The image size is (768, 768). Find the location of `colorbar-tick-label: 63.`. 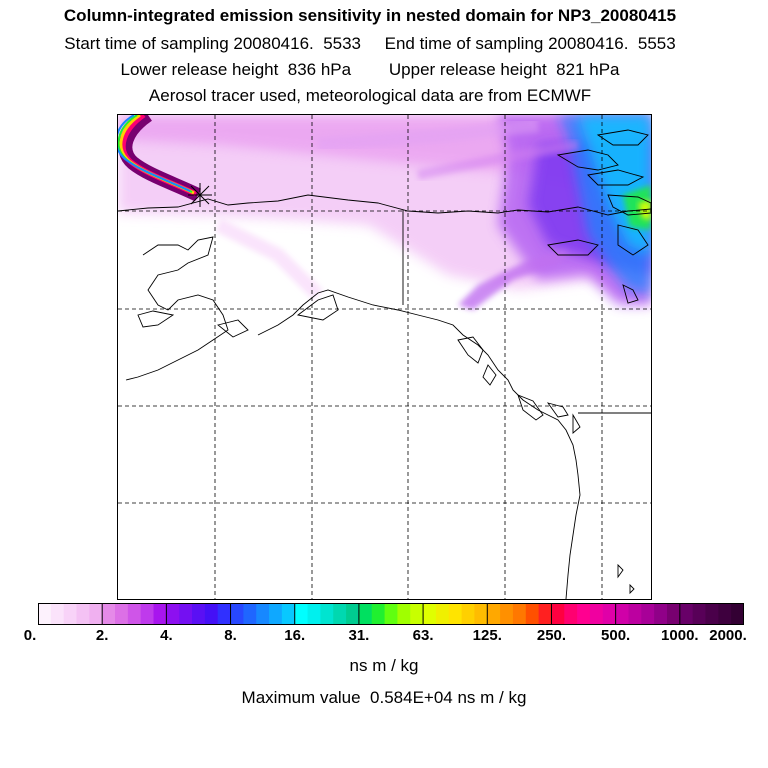

colorbar-tick-label: 63. is located at coordinates (423, 635).